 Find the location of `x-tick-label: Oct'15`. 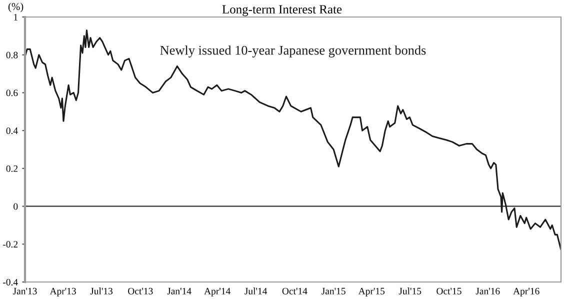

x-tick-label: Oct'15 is located at coordinates (449, 291).